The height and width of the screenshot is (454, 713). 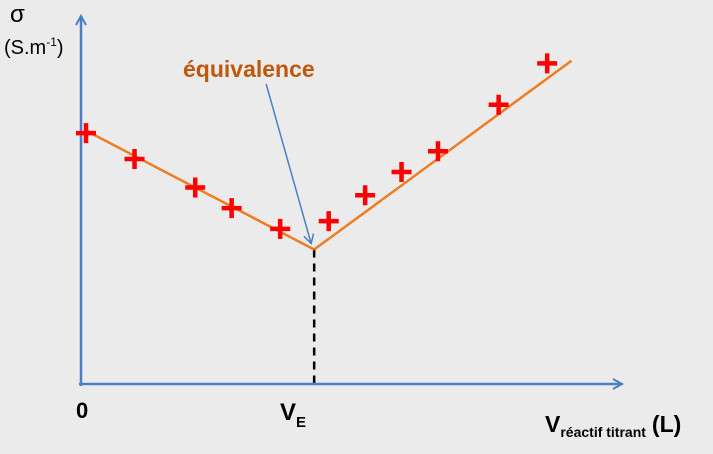 I want to click on y-unit-close: ), so click(x=60, y=48).